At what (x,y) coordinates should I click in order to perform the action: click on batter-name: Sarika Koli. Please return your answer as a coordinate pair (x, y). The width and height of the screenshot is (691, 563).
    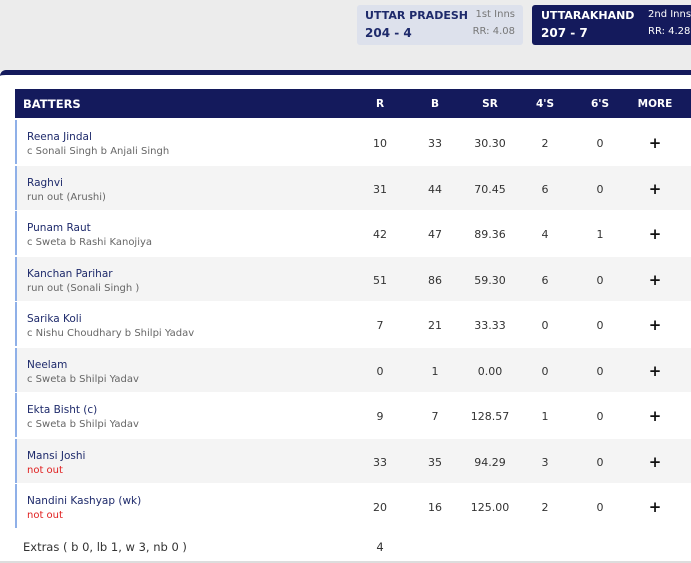
    Looking at the image, I should click on (54, 319).